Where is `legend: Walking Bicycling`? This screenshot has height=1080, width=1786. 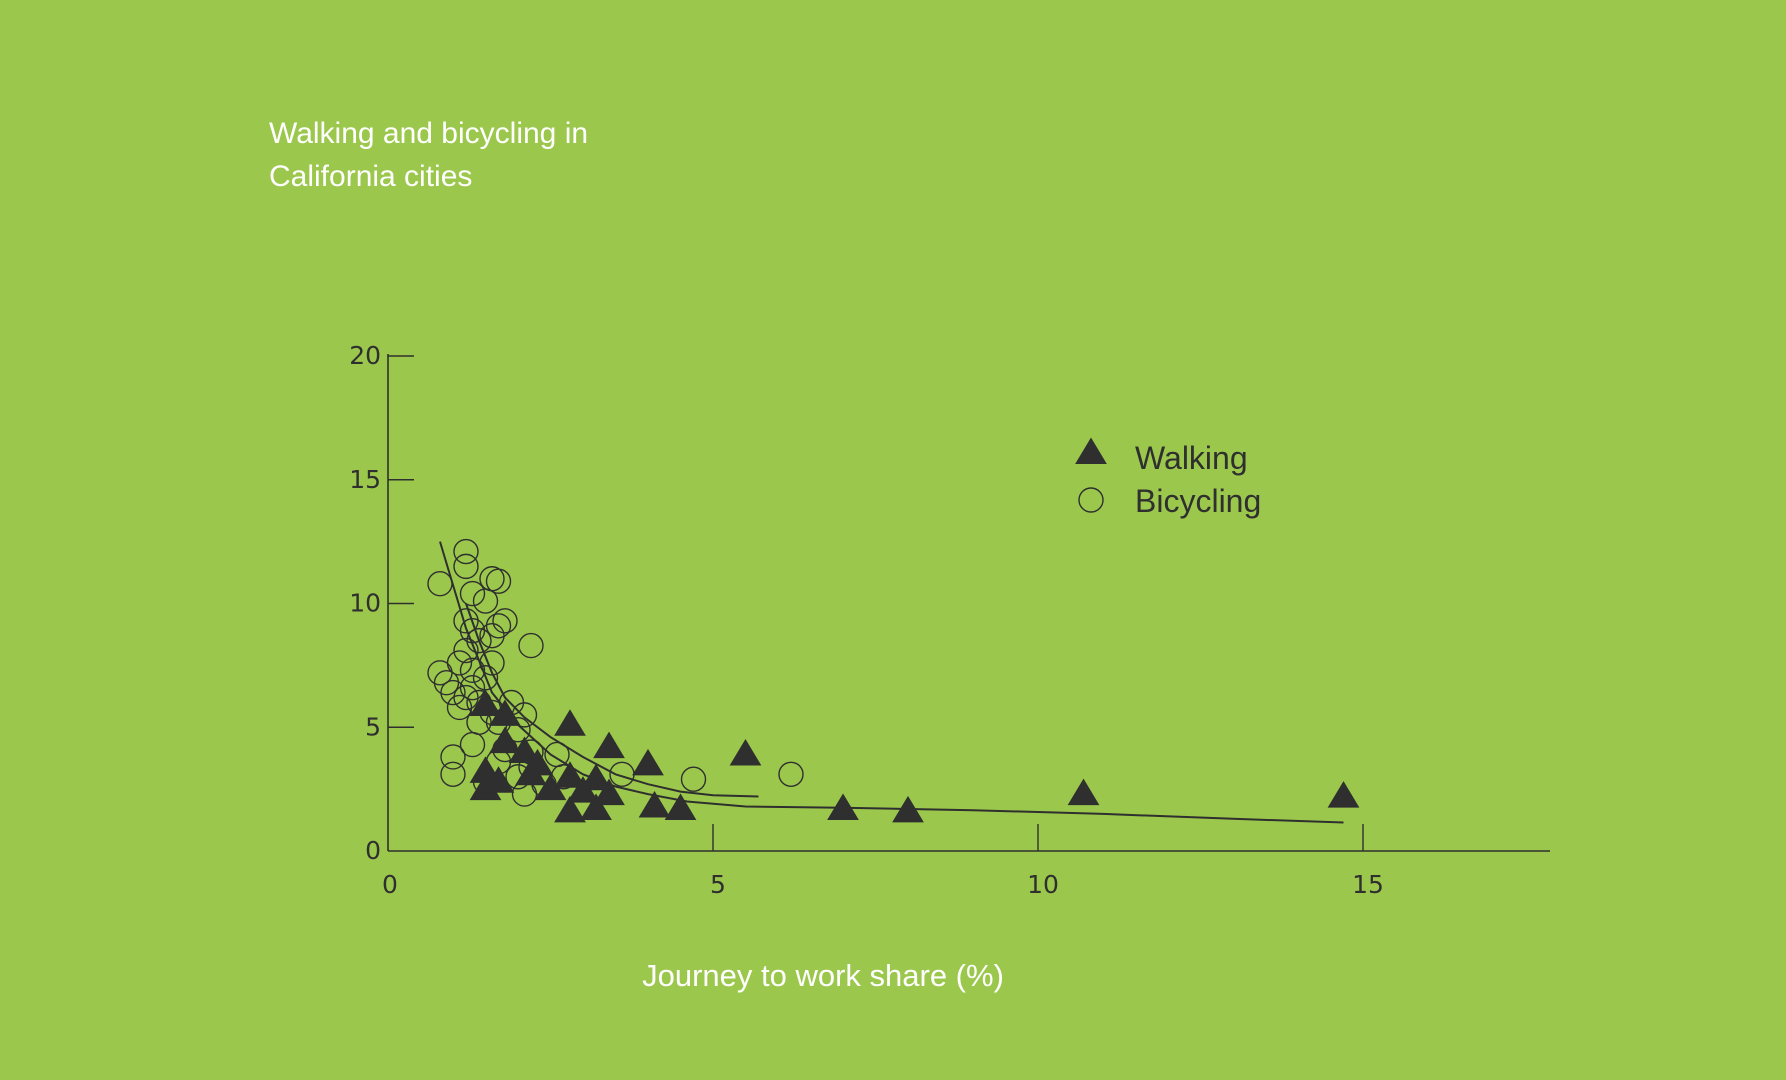
legend: Walking Bicycling is located at coordinates (1168, 478).